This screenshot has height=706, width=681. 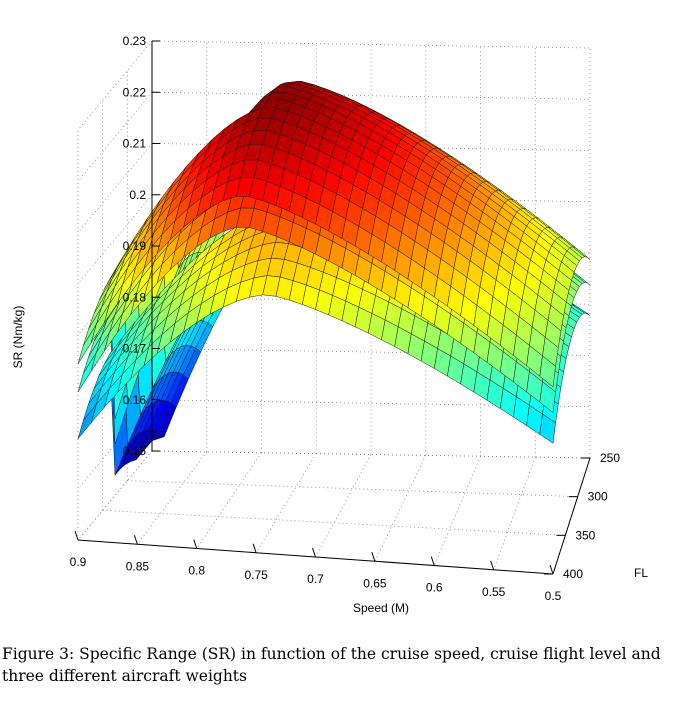 What do you see at coordinates (137, 195) in the screenshot?
I see `z-tick-label: 0.2` at bounding box center [137, 195].